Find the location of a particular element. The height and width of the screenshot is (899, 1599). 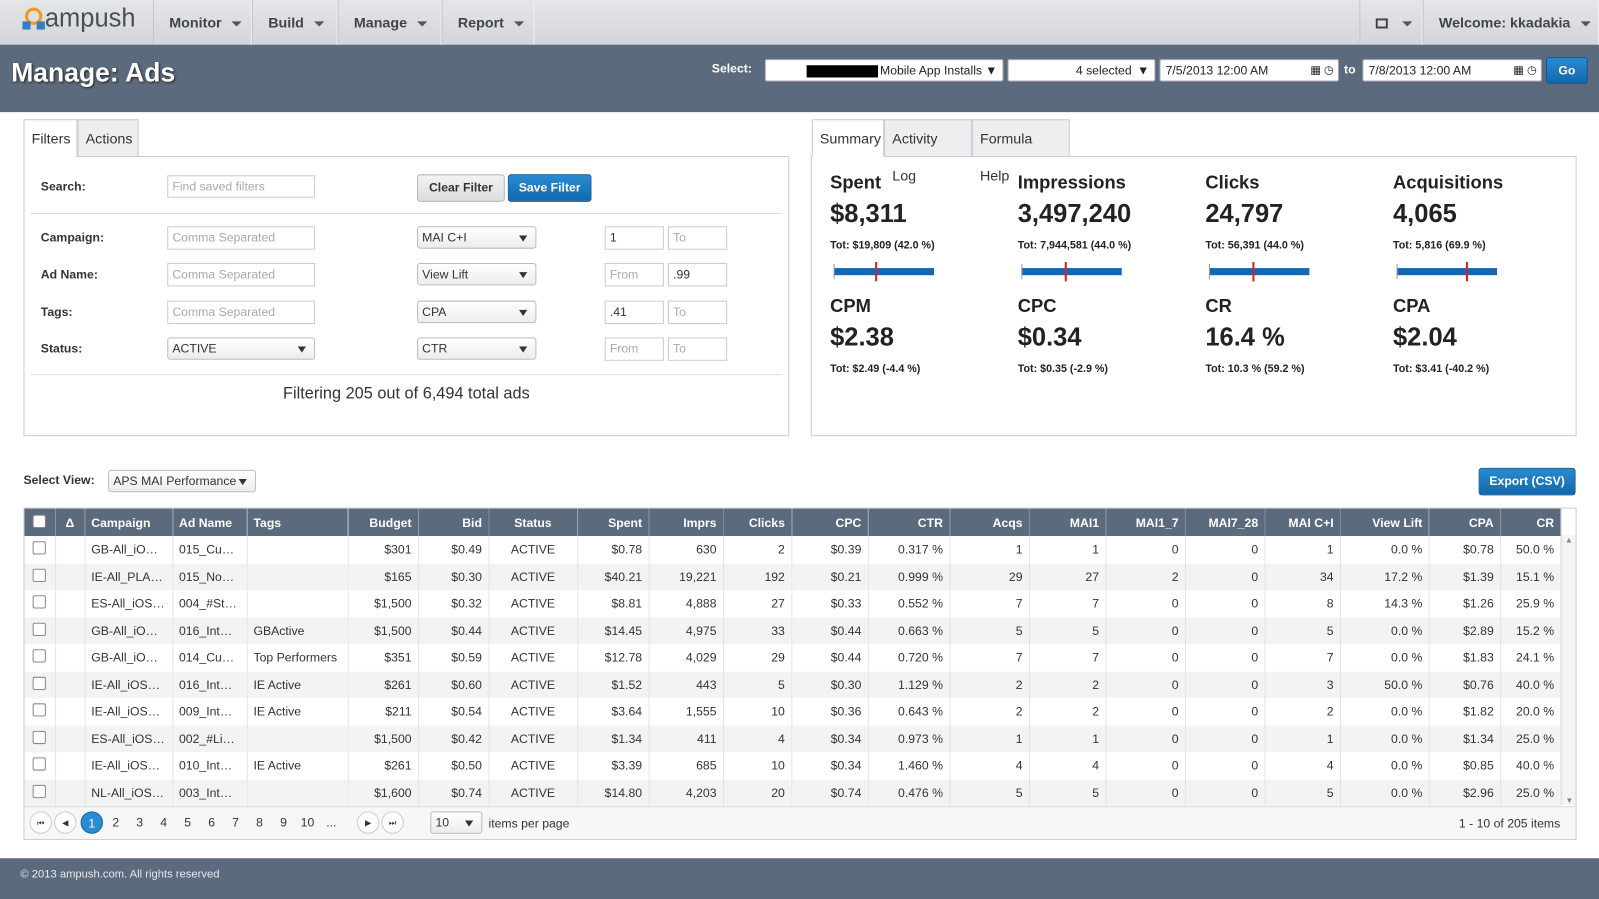

table-cell: 2 is located at coordinates (1068, 685).